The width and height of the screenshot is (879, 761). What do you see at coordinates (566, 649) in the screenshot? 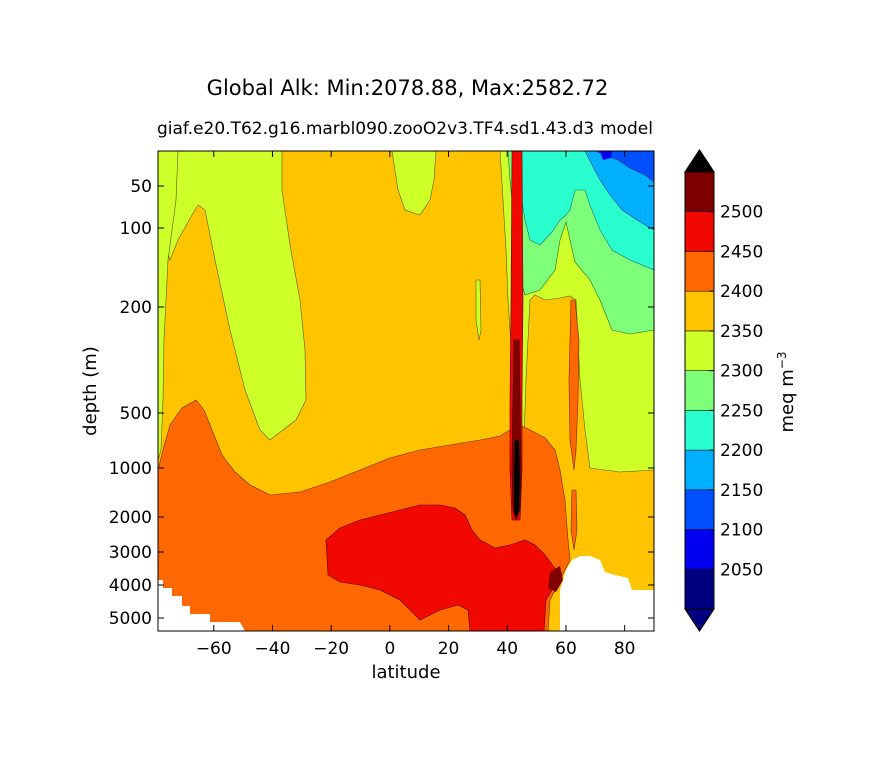
I see `x-tick-label: 60` at bounding box center [566, 649].